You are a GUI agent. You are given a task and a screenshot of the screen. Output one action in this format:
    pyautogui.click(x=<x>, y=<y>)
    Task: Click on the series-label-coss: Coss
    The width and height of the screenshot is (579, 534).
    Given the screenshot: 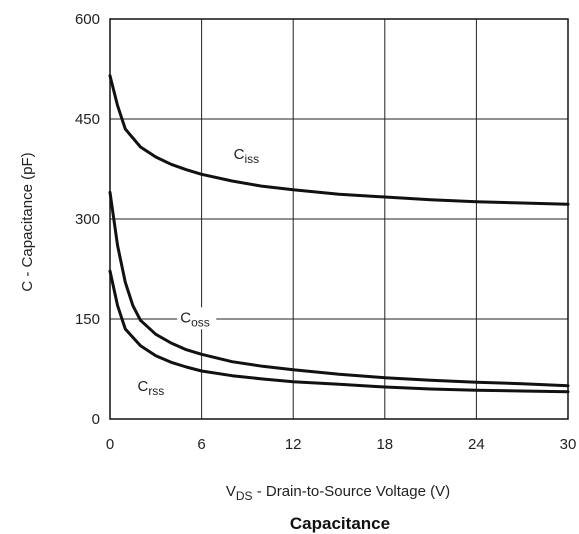 What is the action you would take?
    pyautogui.click(x=195, y=319)
    